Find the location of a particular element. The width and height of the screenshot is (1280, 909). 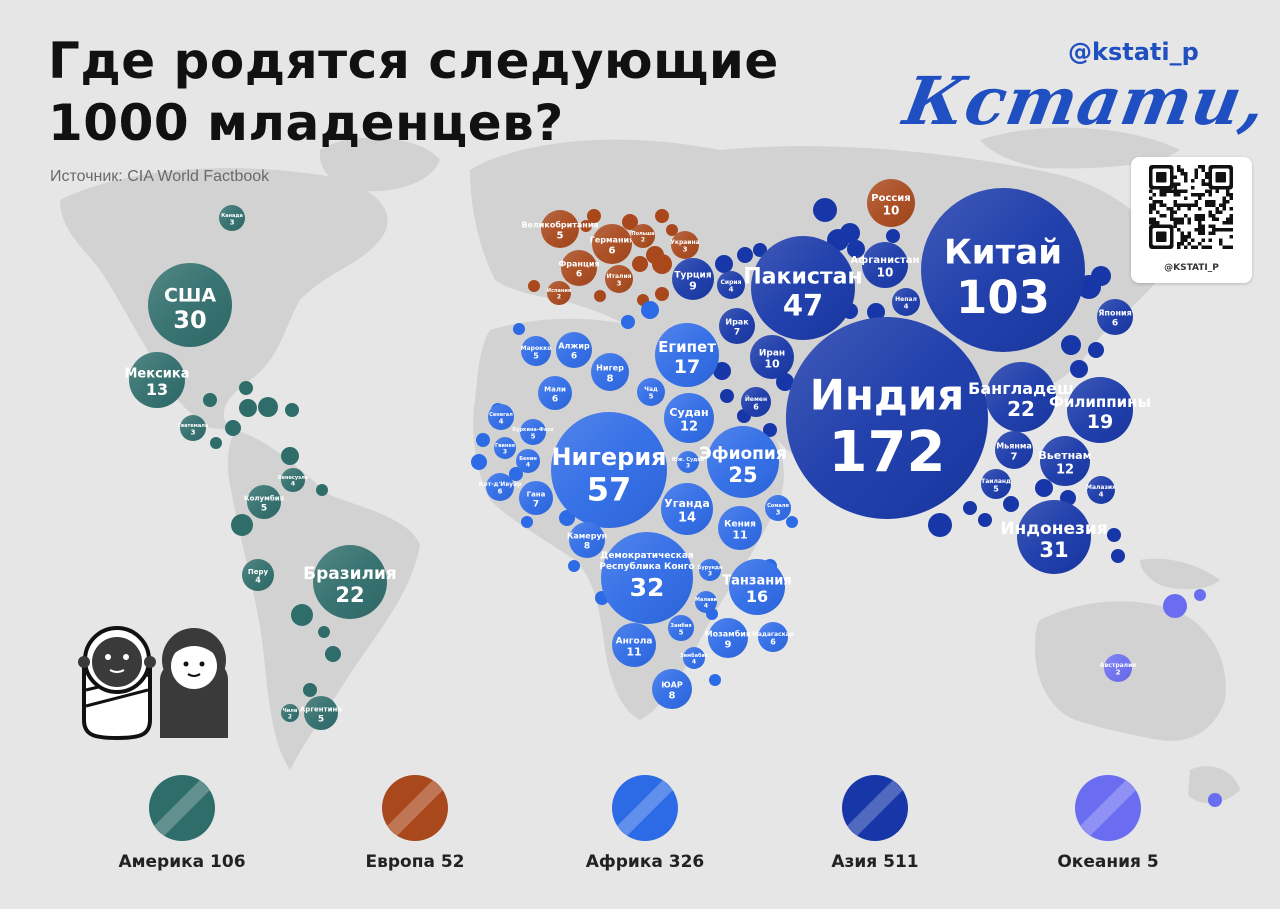

bubble-value: 2 is located at coordinates (559, 297).